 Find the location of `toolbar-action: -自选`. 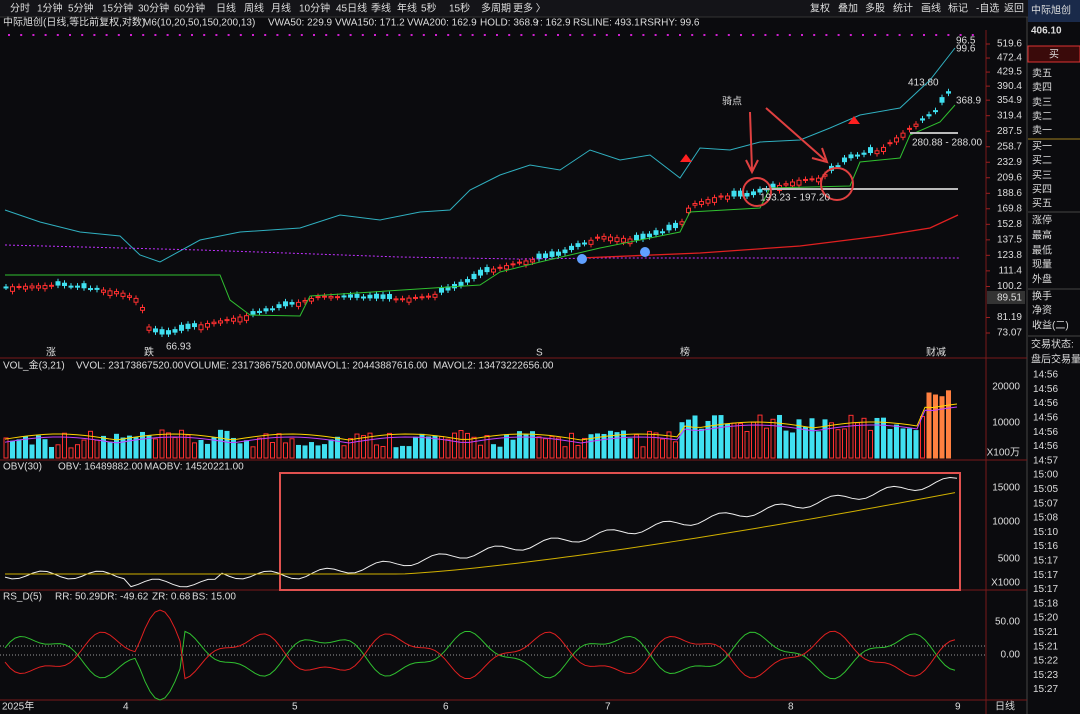

toolbar-action: -自选 is located at coordinates (987, 8).